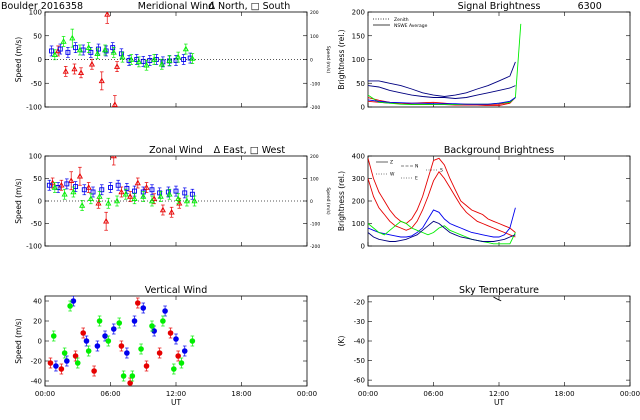 The height and width of the screenshot is (420, 640). Describe the element at coordinates (328, 201) in the screenshot. I see `y-axis-label-right: Speed (m/s)` at that location.